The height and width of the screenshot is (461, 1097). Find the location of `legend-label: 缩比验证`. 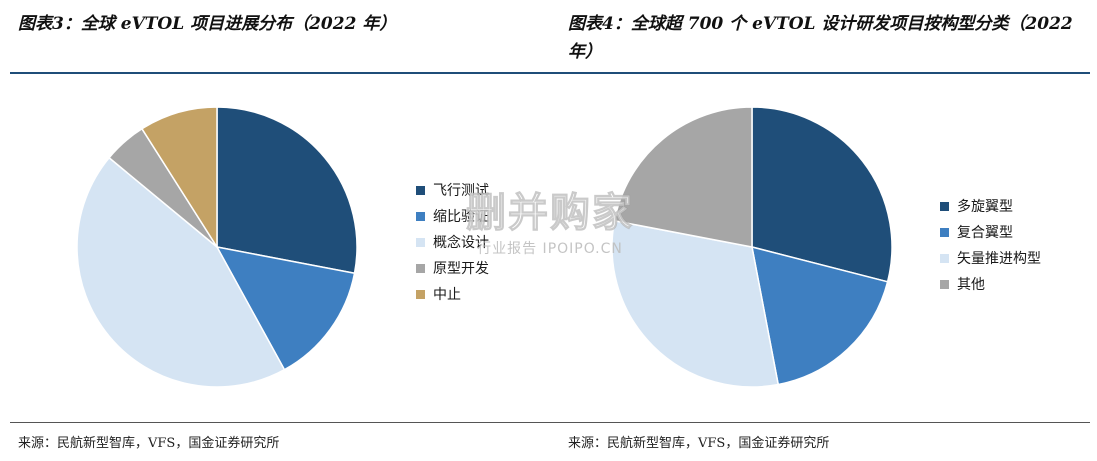

legend-label: 缩比验证 is located at coordinates (461, 217).